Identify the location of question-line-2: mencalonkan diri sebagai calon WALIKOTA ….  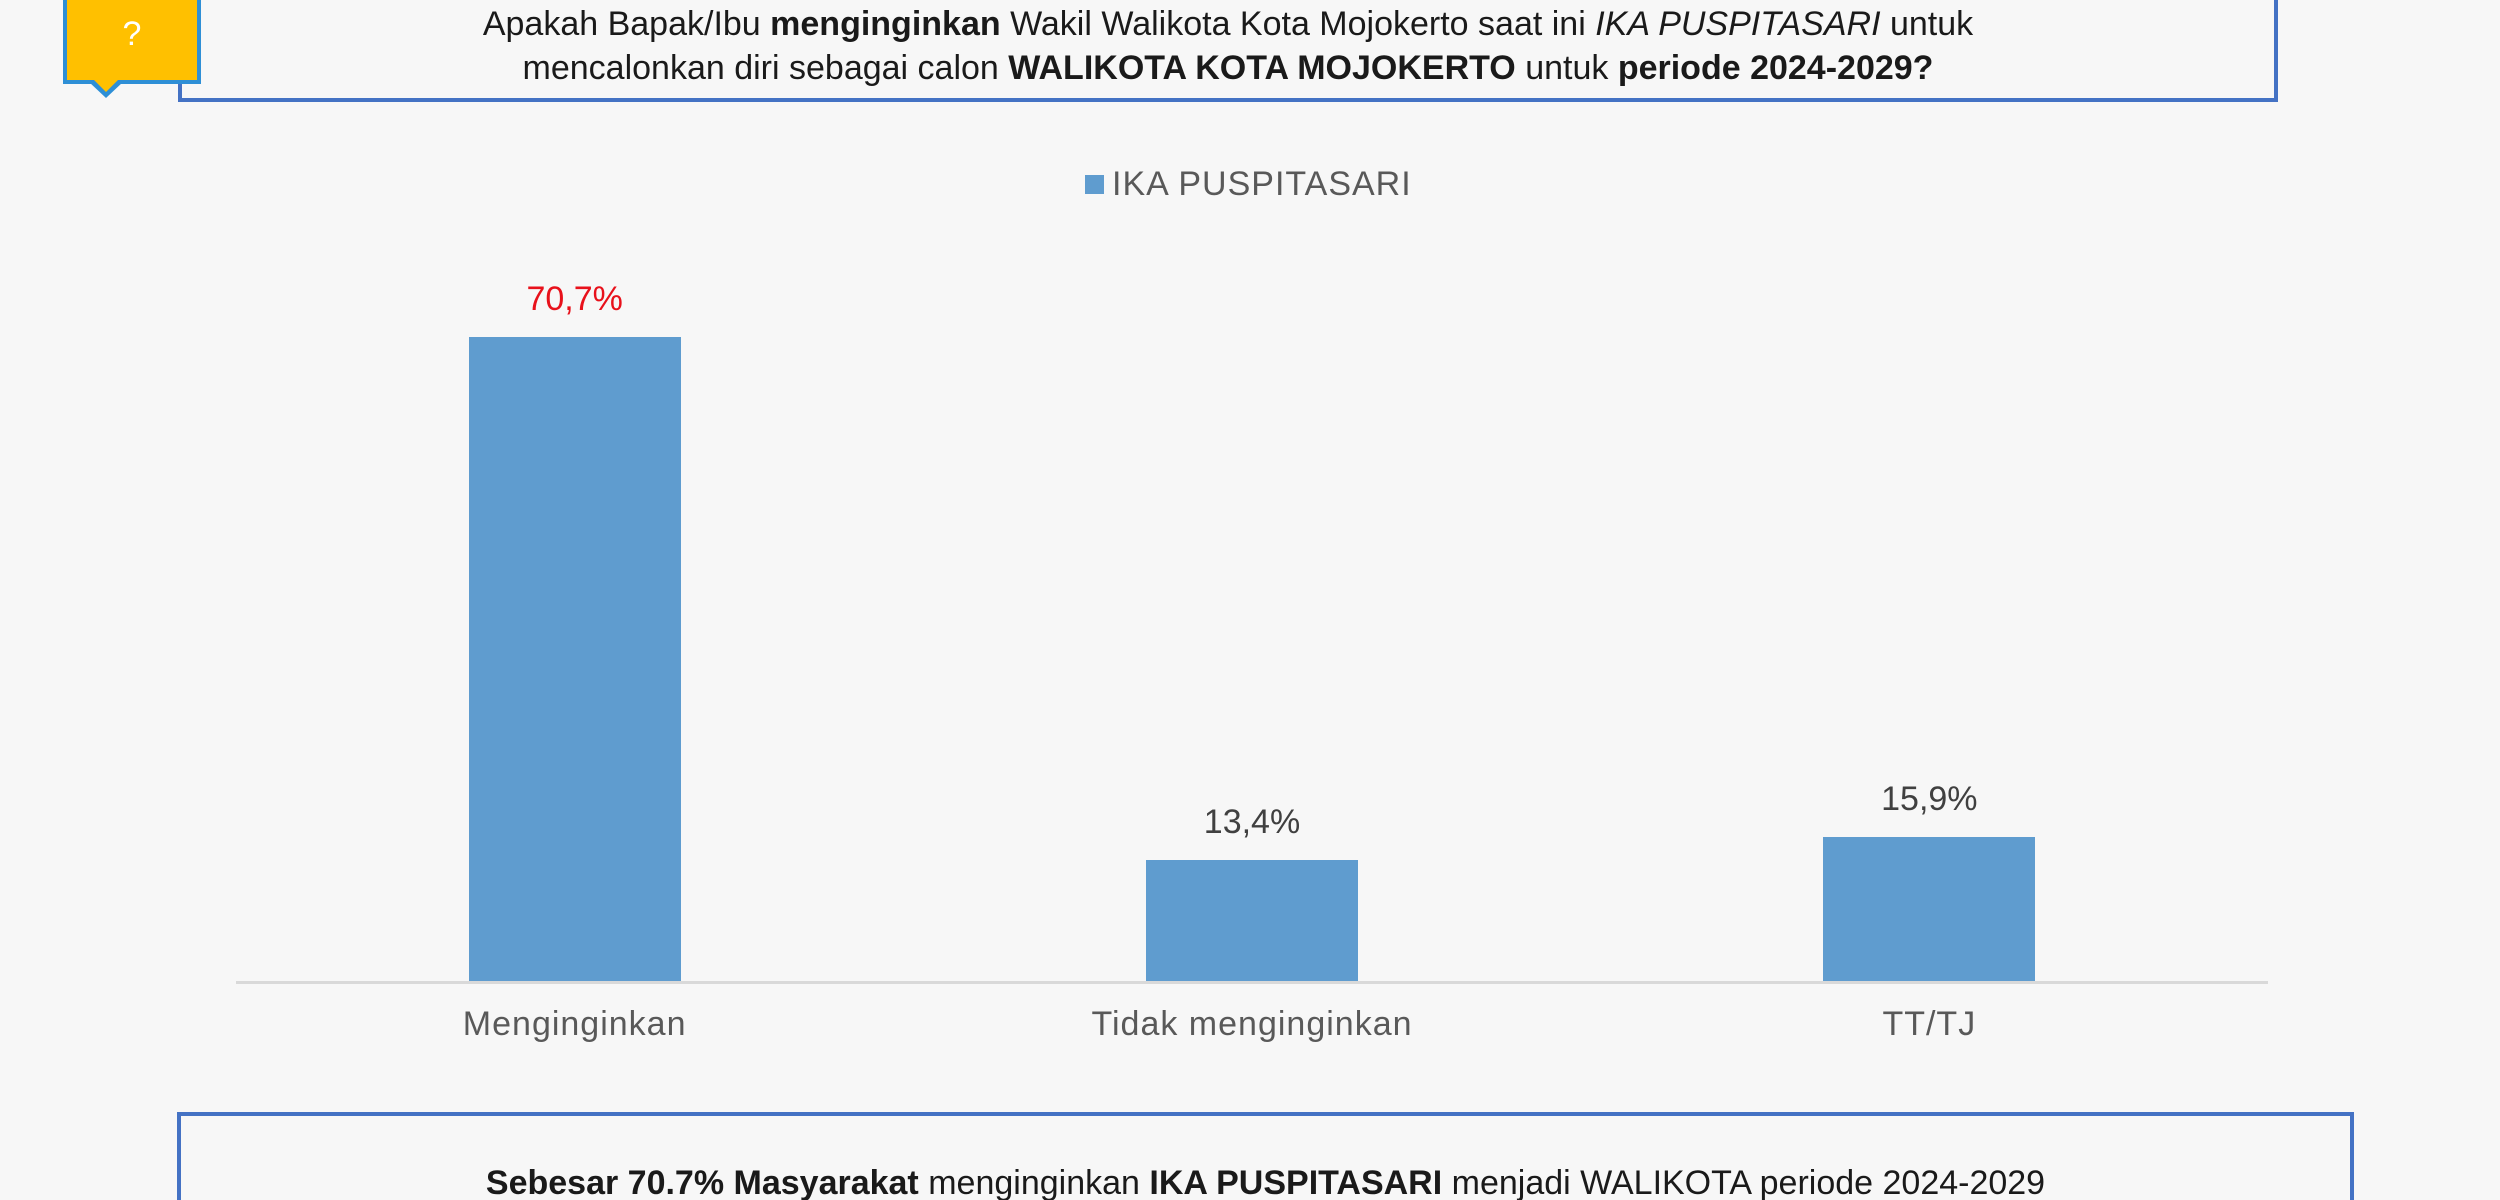
(1228, 68).